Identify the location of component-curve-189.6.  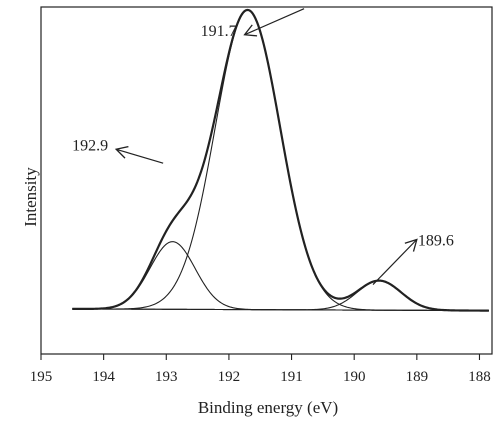
(280, 296).